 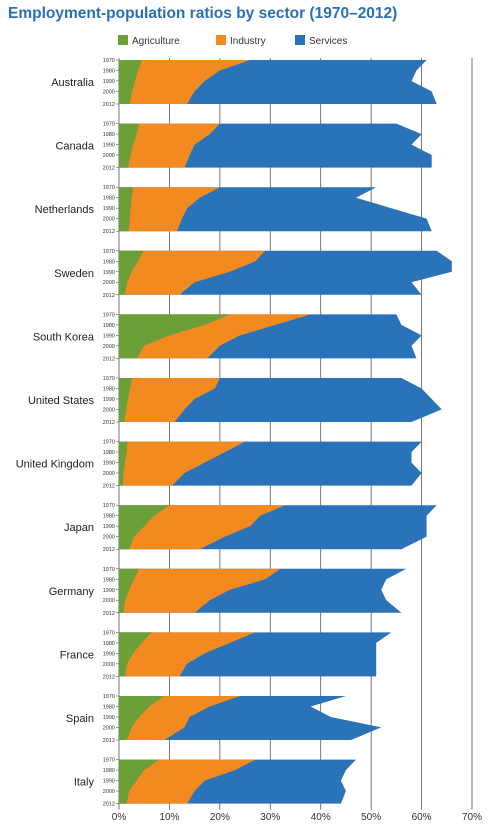 What do you see at coordinates (321, 817) in the screenshot?
I see `x-tick-label: 40%` at bounding box center [321, 817].